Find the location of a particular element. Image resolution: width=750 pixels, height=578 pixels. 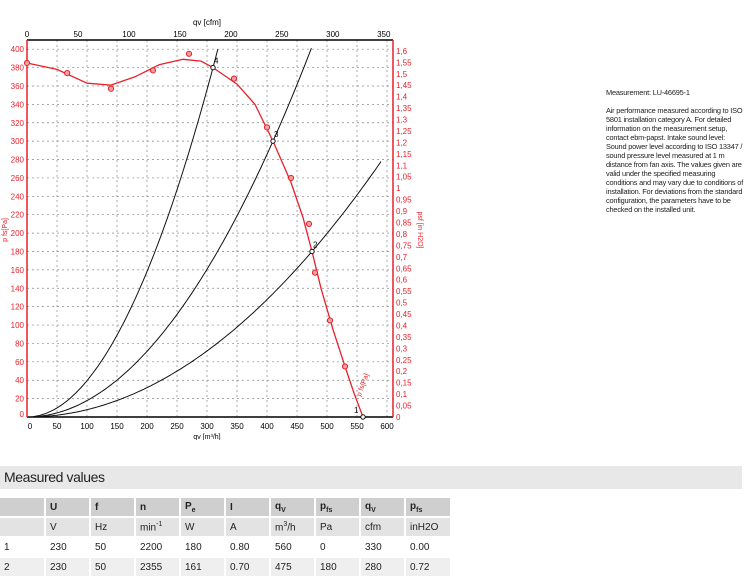

table-cell: I is located at coordinates (247, 507).